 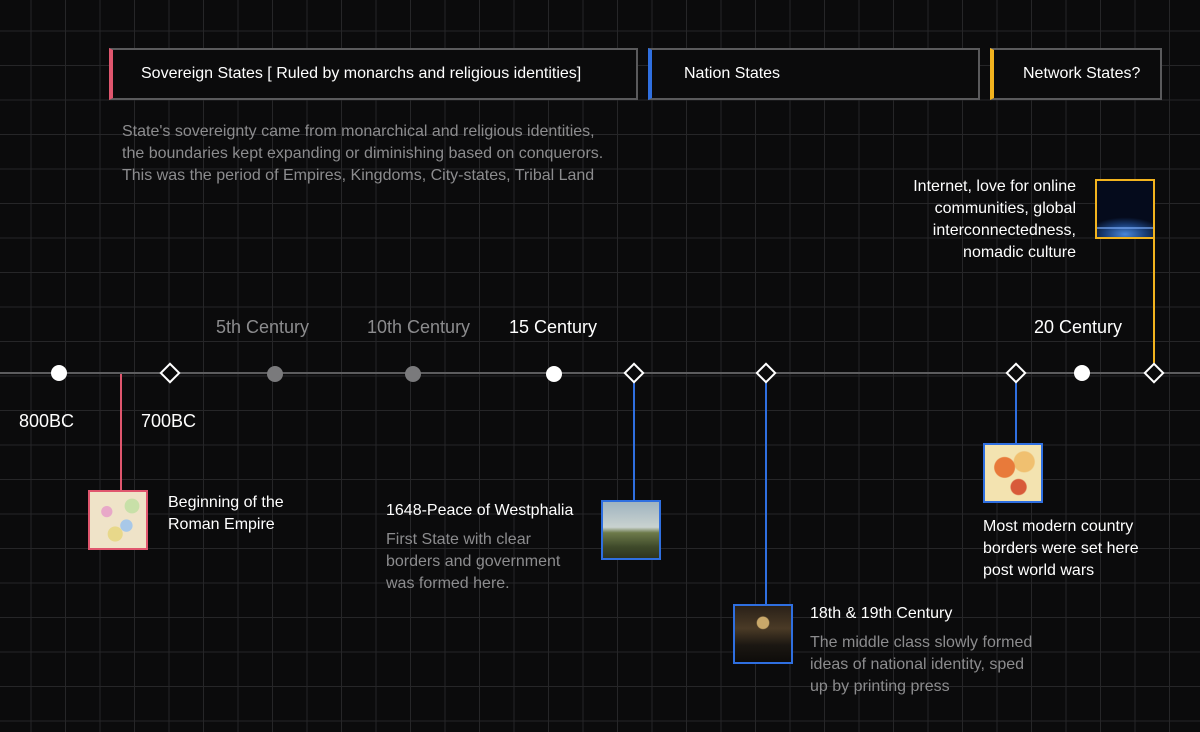 What do you see at coordinates (118, 520) in the screenshot?
I see `old-map-image` at bounding box center [118, 520].